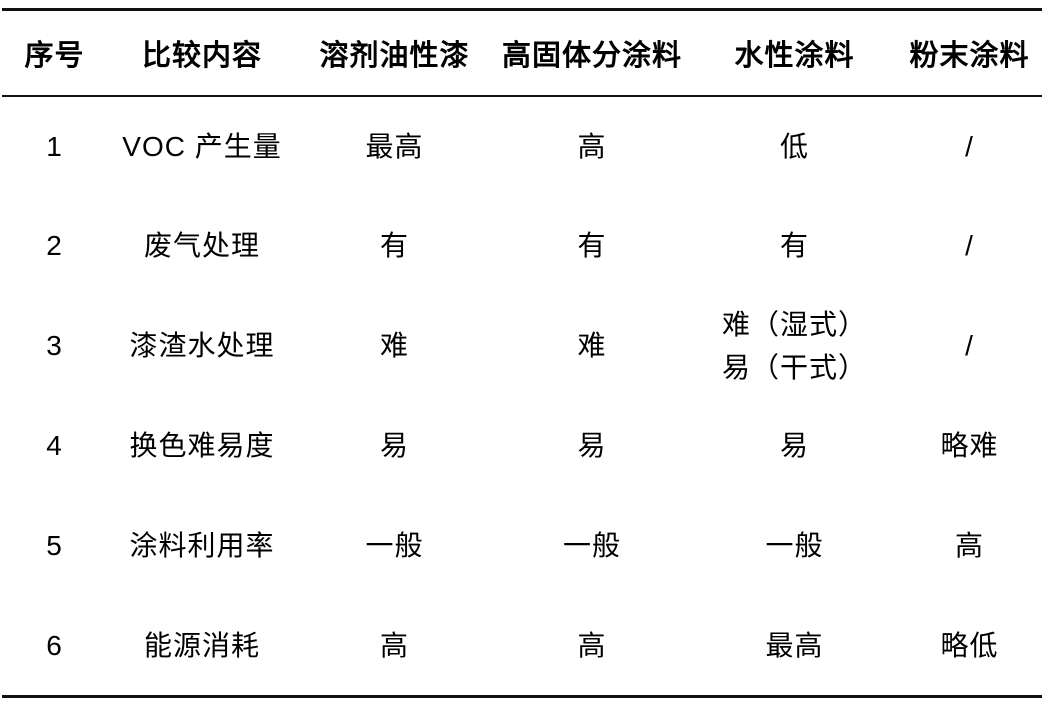  What do you see at coordinates (54, 56) in the screenshot?
I see `header-cell-index: 序号` at bounding box center [54, 56].